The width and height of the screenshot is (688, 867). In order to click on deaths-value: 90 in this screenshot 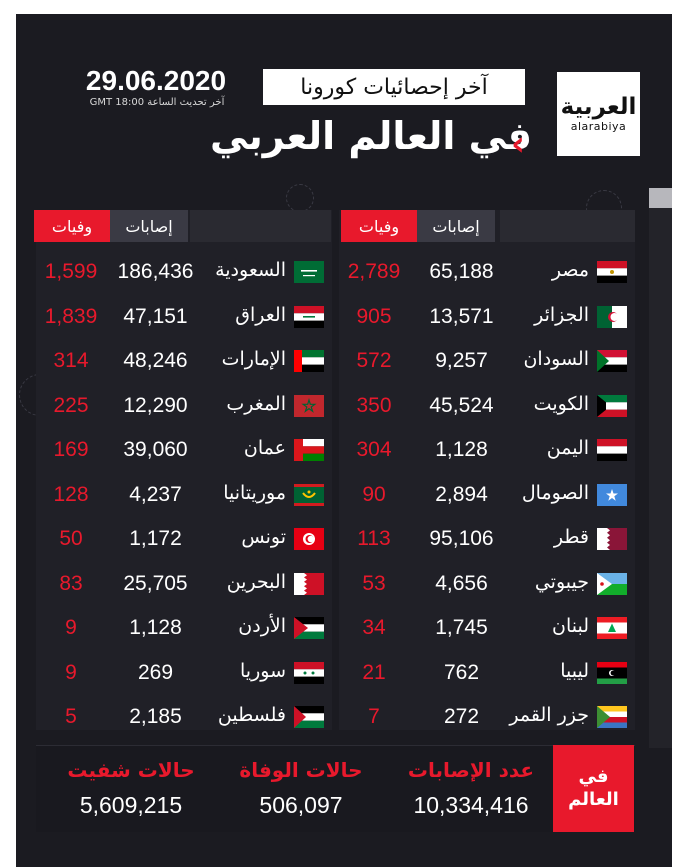, I will do `click(374, 494)`.